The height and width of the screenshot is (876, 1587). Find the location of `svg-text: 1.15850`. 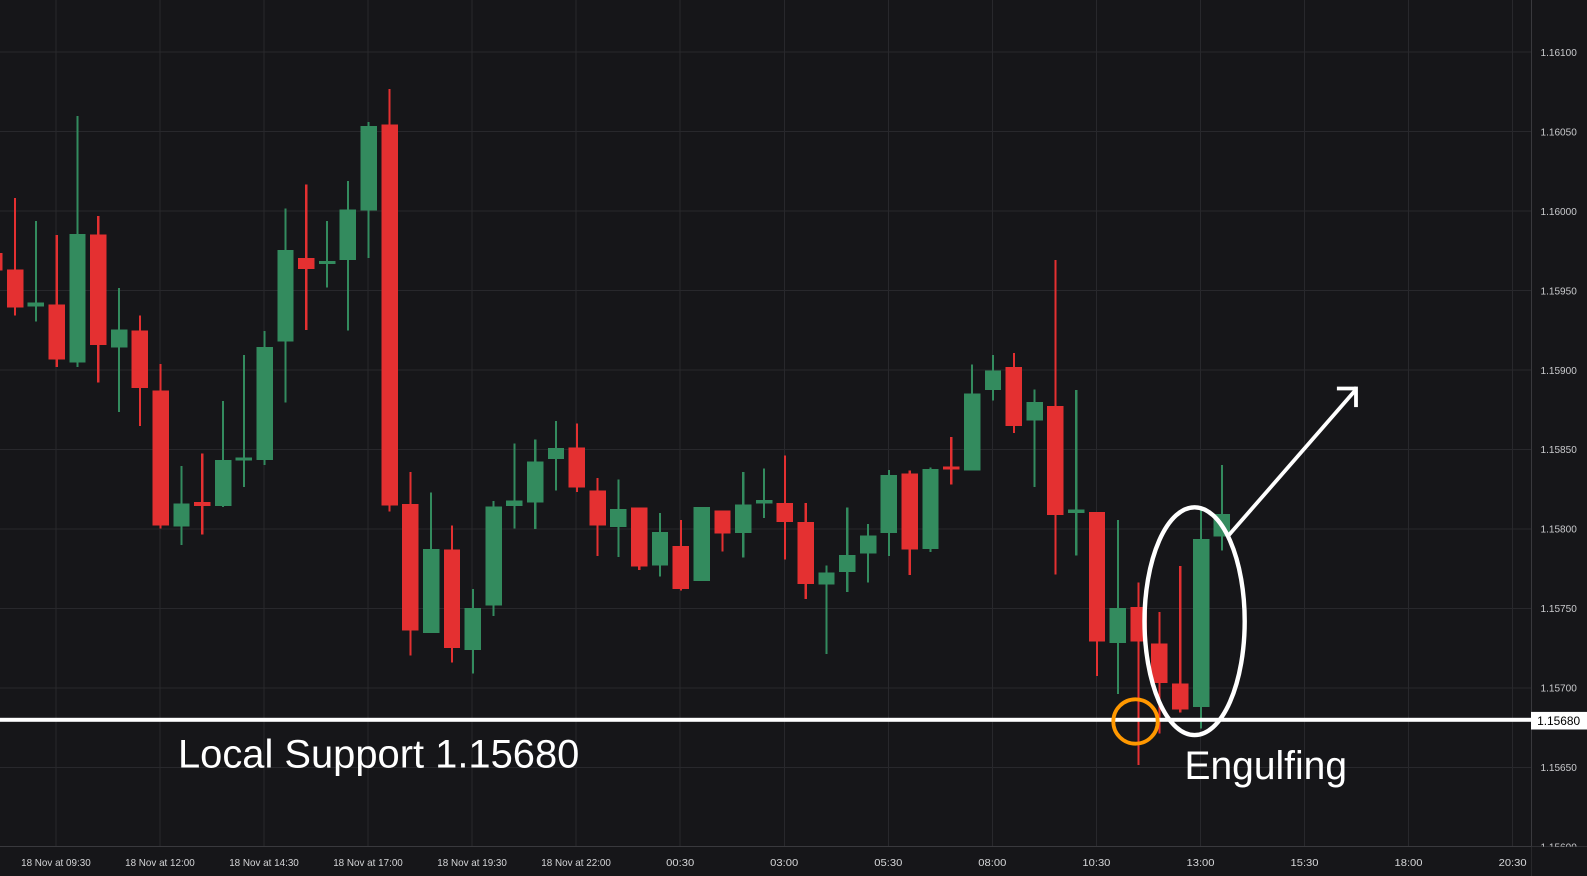

svg-text: 1.15850 is located at coordinates (1559, 450).